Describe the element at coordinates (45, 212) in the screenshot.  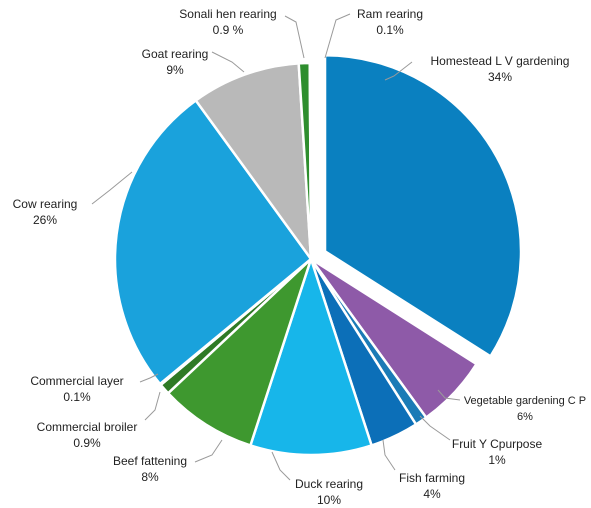
I see `slice-label: Cow rearing 26%` at that location.